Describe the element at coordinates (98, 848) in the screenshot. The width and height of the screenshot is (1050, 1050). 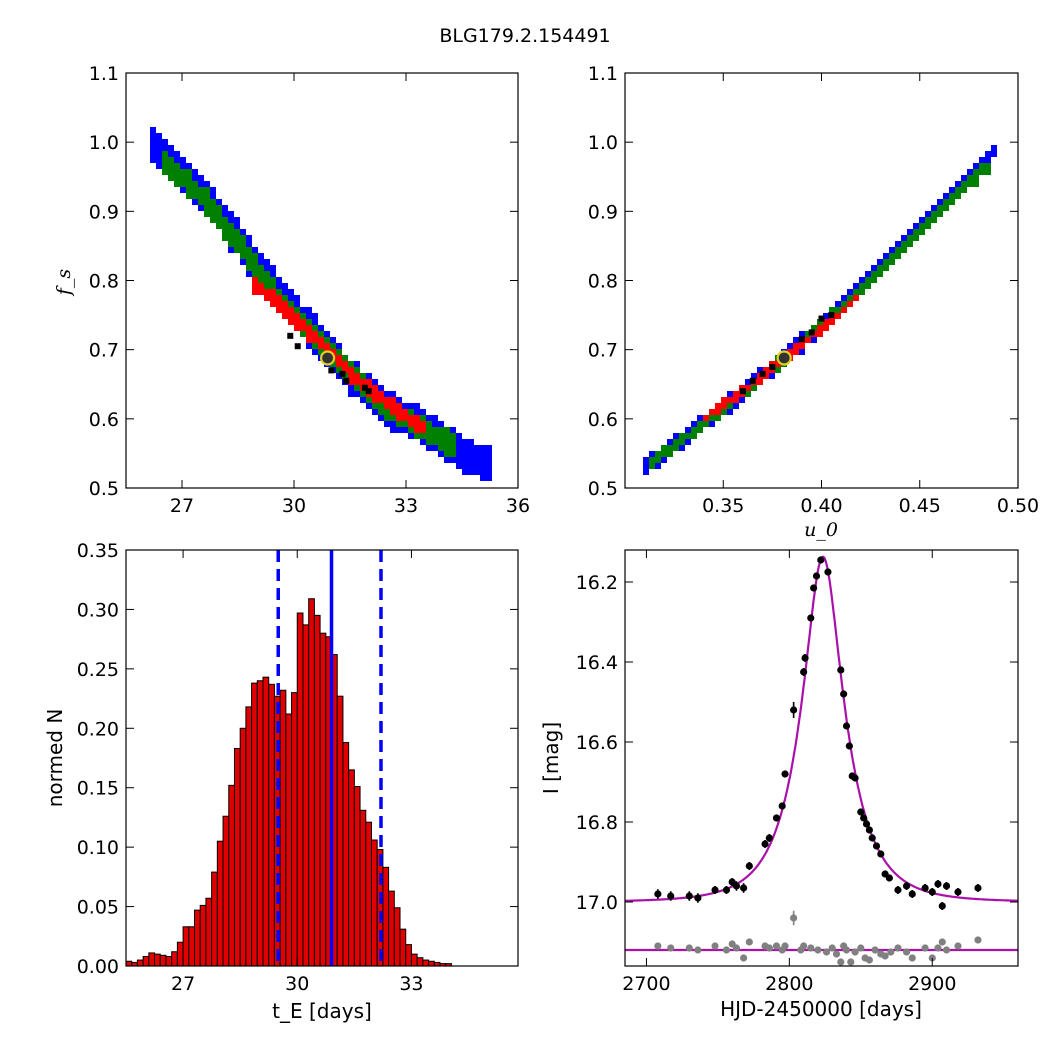
I see `tE-histogram-ytick-label: 0.10` at that location.